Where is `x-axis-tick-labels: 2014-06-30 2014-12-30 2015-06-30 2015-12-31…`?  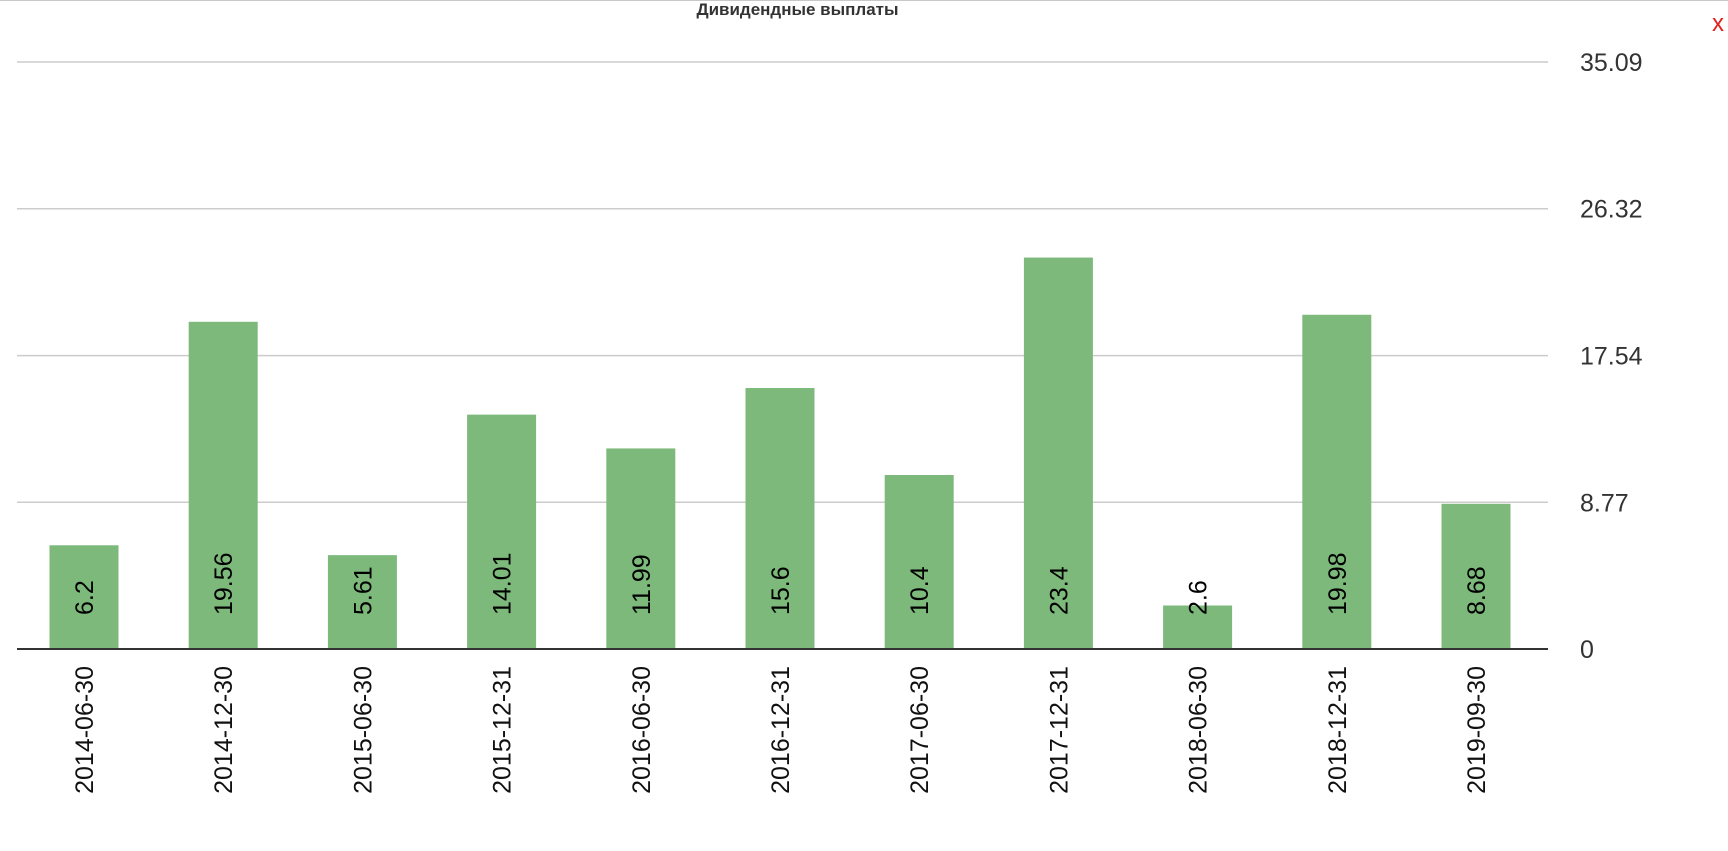 x-axis-tick-labels: 2014-06-30 2014-12-30 2015-06-30 2015-12-31… is located at coordinates (781, 730).